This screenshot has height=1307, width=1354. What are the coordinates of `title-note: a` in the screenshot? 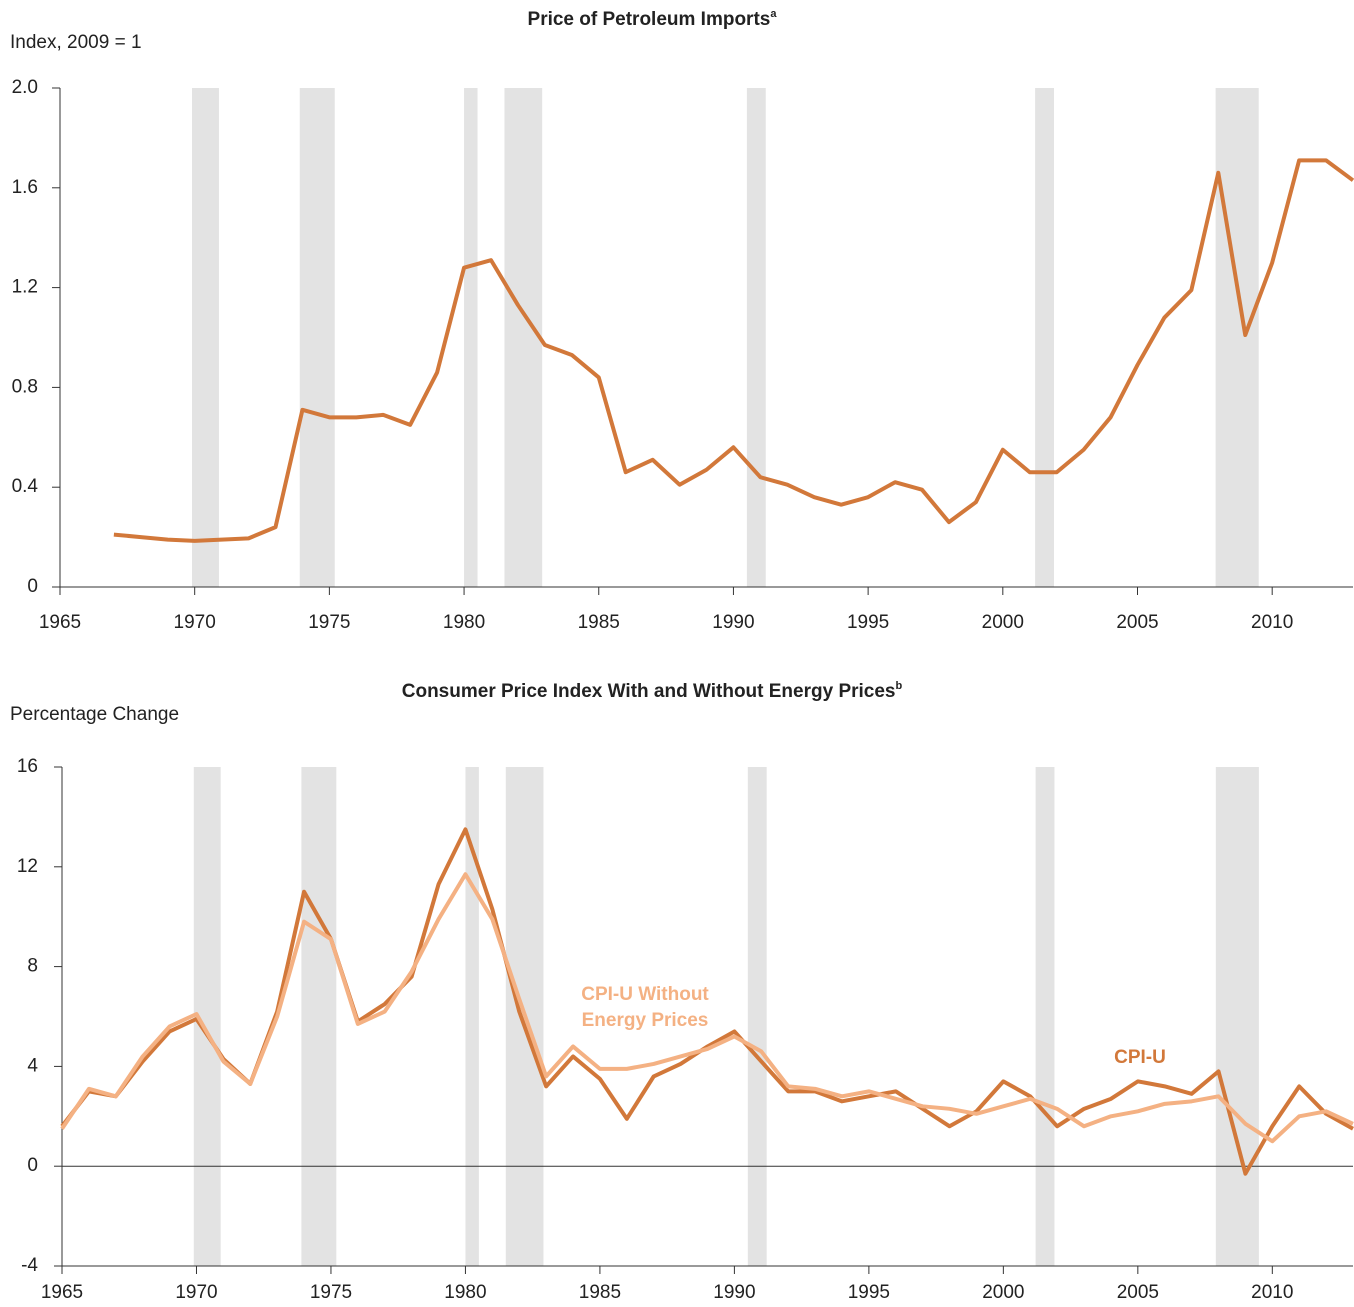 It's located at (773, 14).